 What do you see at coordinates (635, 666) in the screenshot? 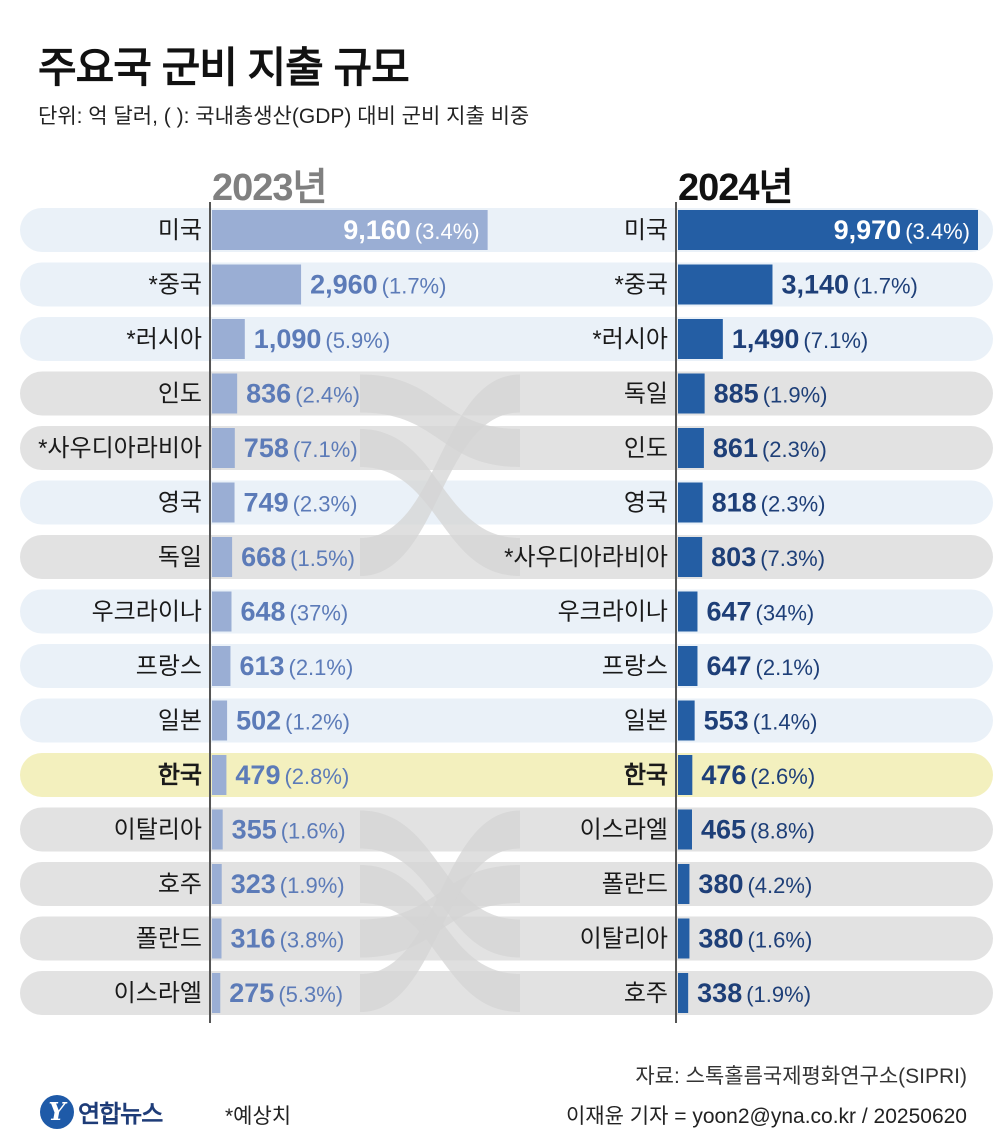
I see `country-label-2024: 프랑스` at bounding box center [635, 666].